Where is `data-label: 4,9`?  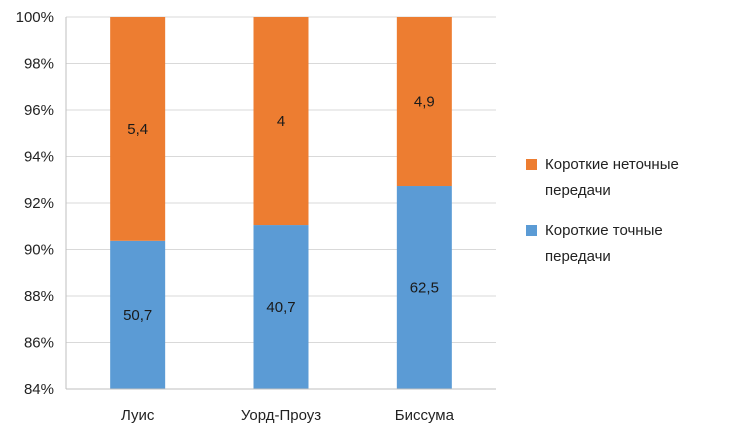 data-label: 4,9 is located at coordinates (424, 102).